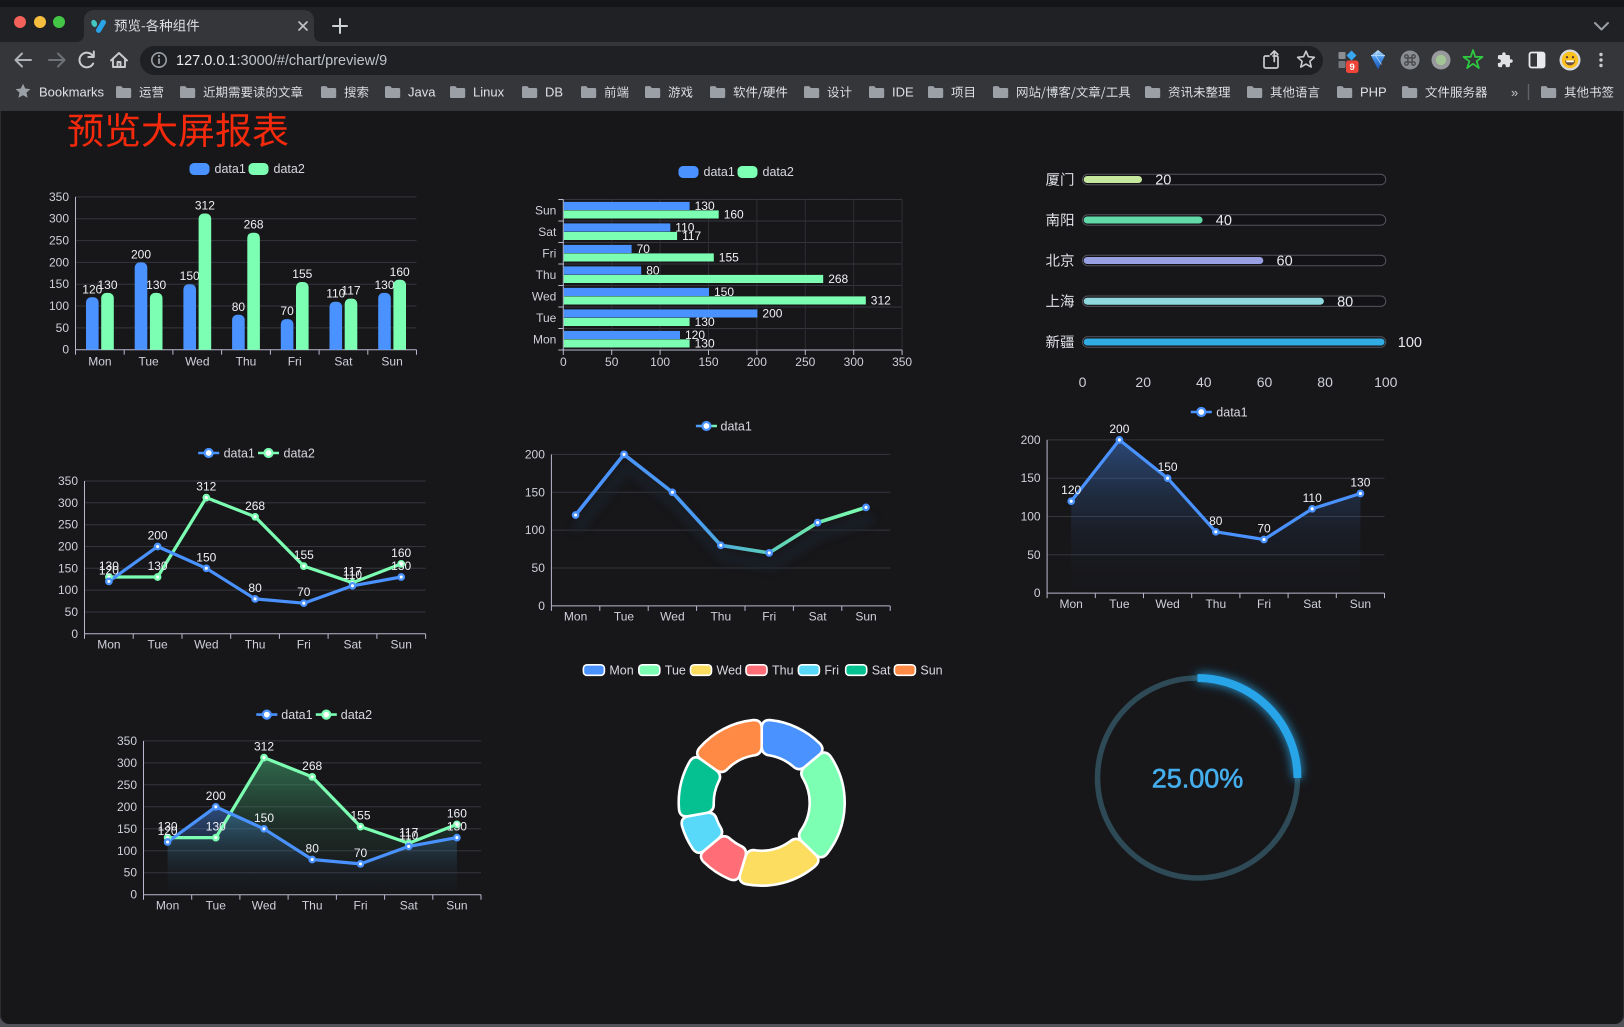  Describe the element at coordinates (401, 553) in the screenshot. I see `svg-text: 160` at that location.